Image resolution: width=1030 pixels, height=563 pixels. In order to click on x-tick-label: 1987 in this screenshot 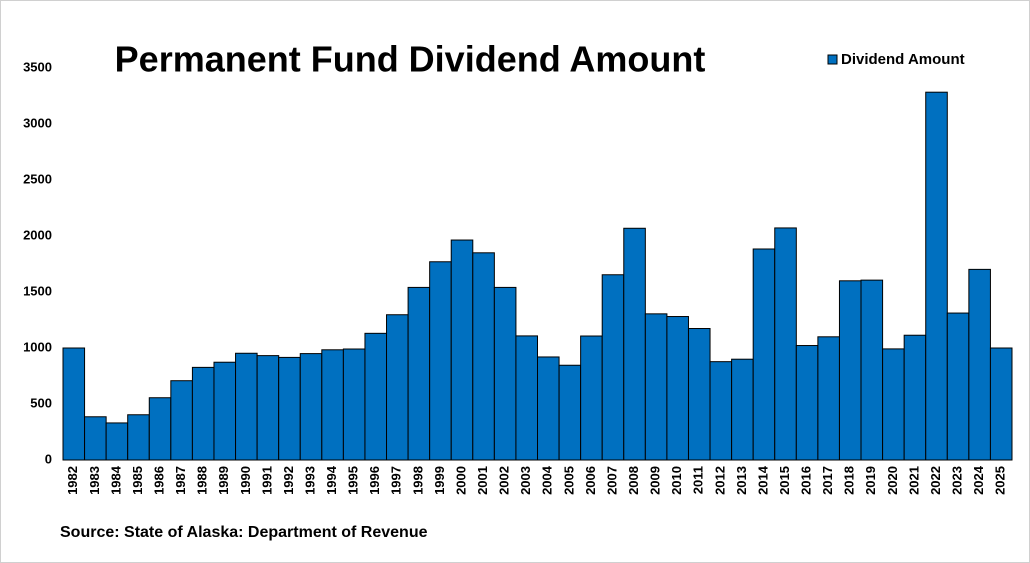, I will do `click(180, 480)`.